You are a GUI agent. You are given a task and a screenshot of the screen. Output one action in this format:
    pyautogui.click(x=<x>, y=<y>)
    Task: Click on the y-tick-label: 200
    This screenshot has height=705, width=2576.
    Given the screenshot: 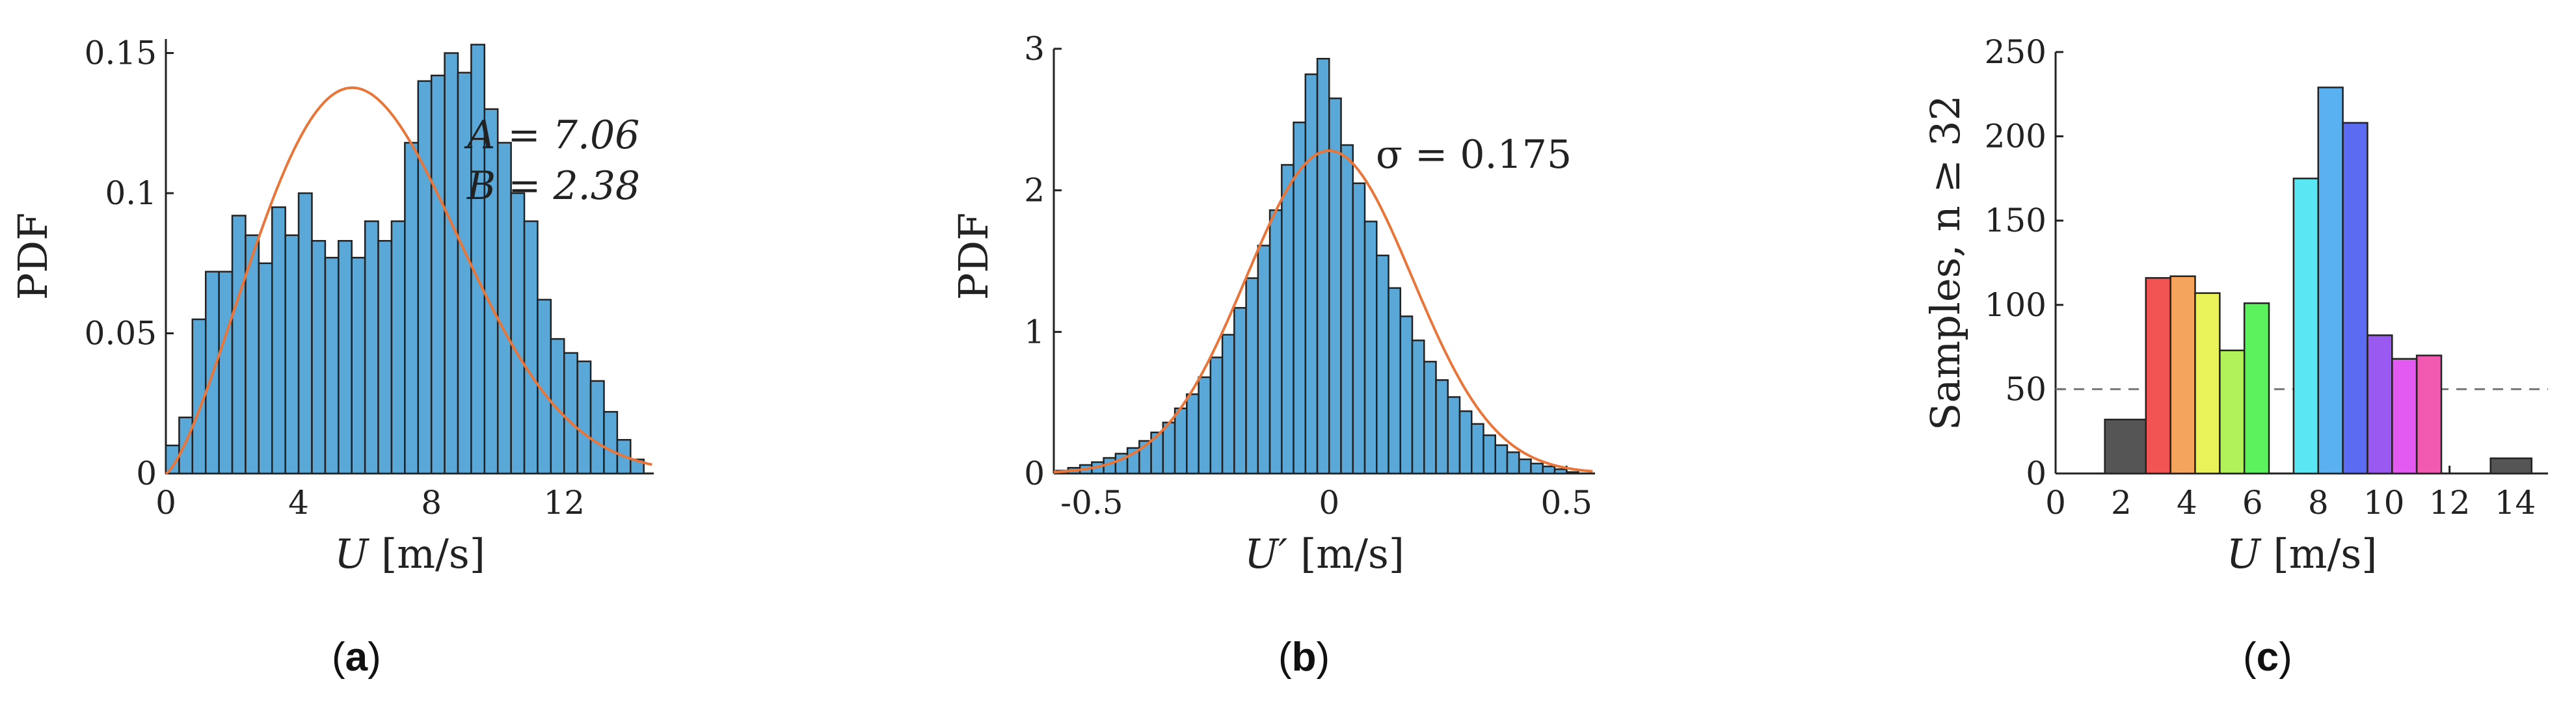 What is the action you would take?
    pyautogui.click(x=2015, y=136)
    